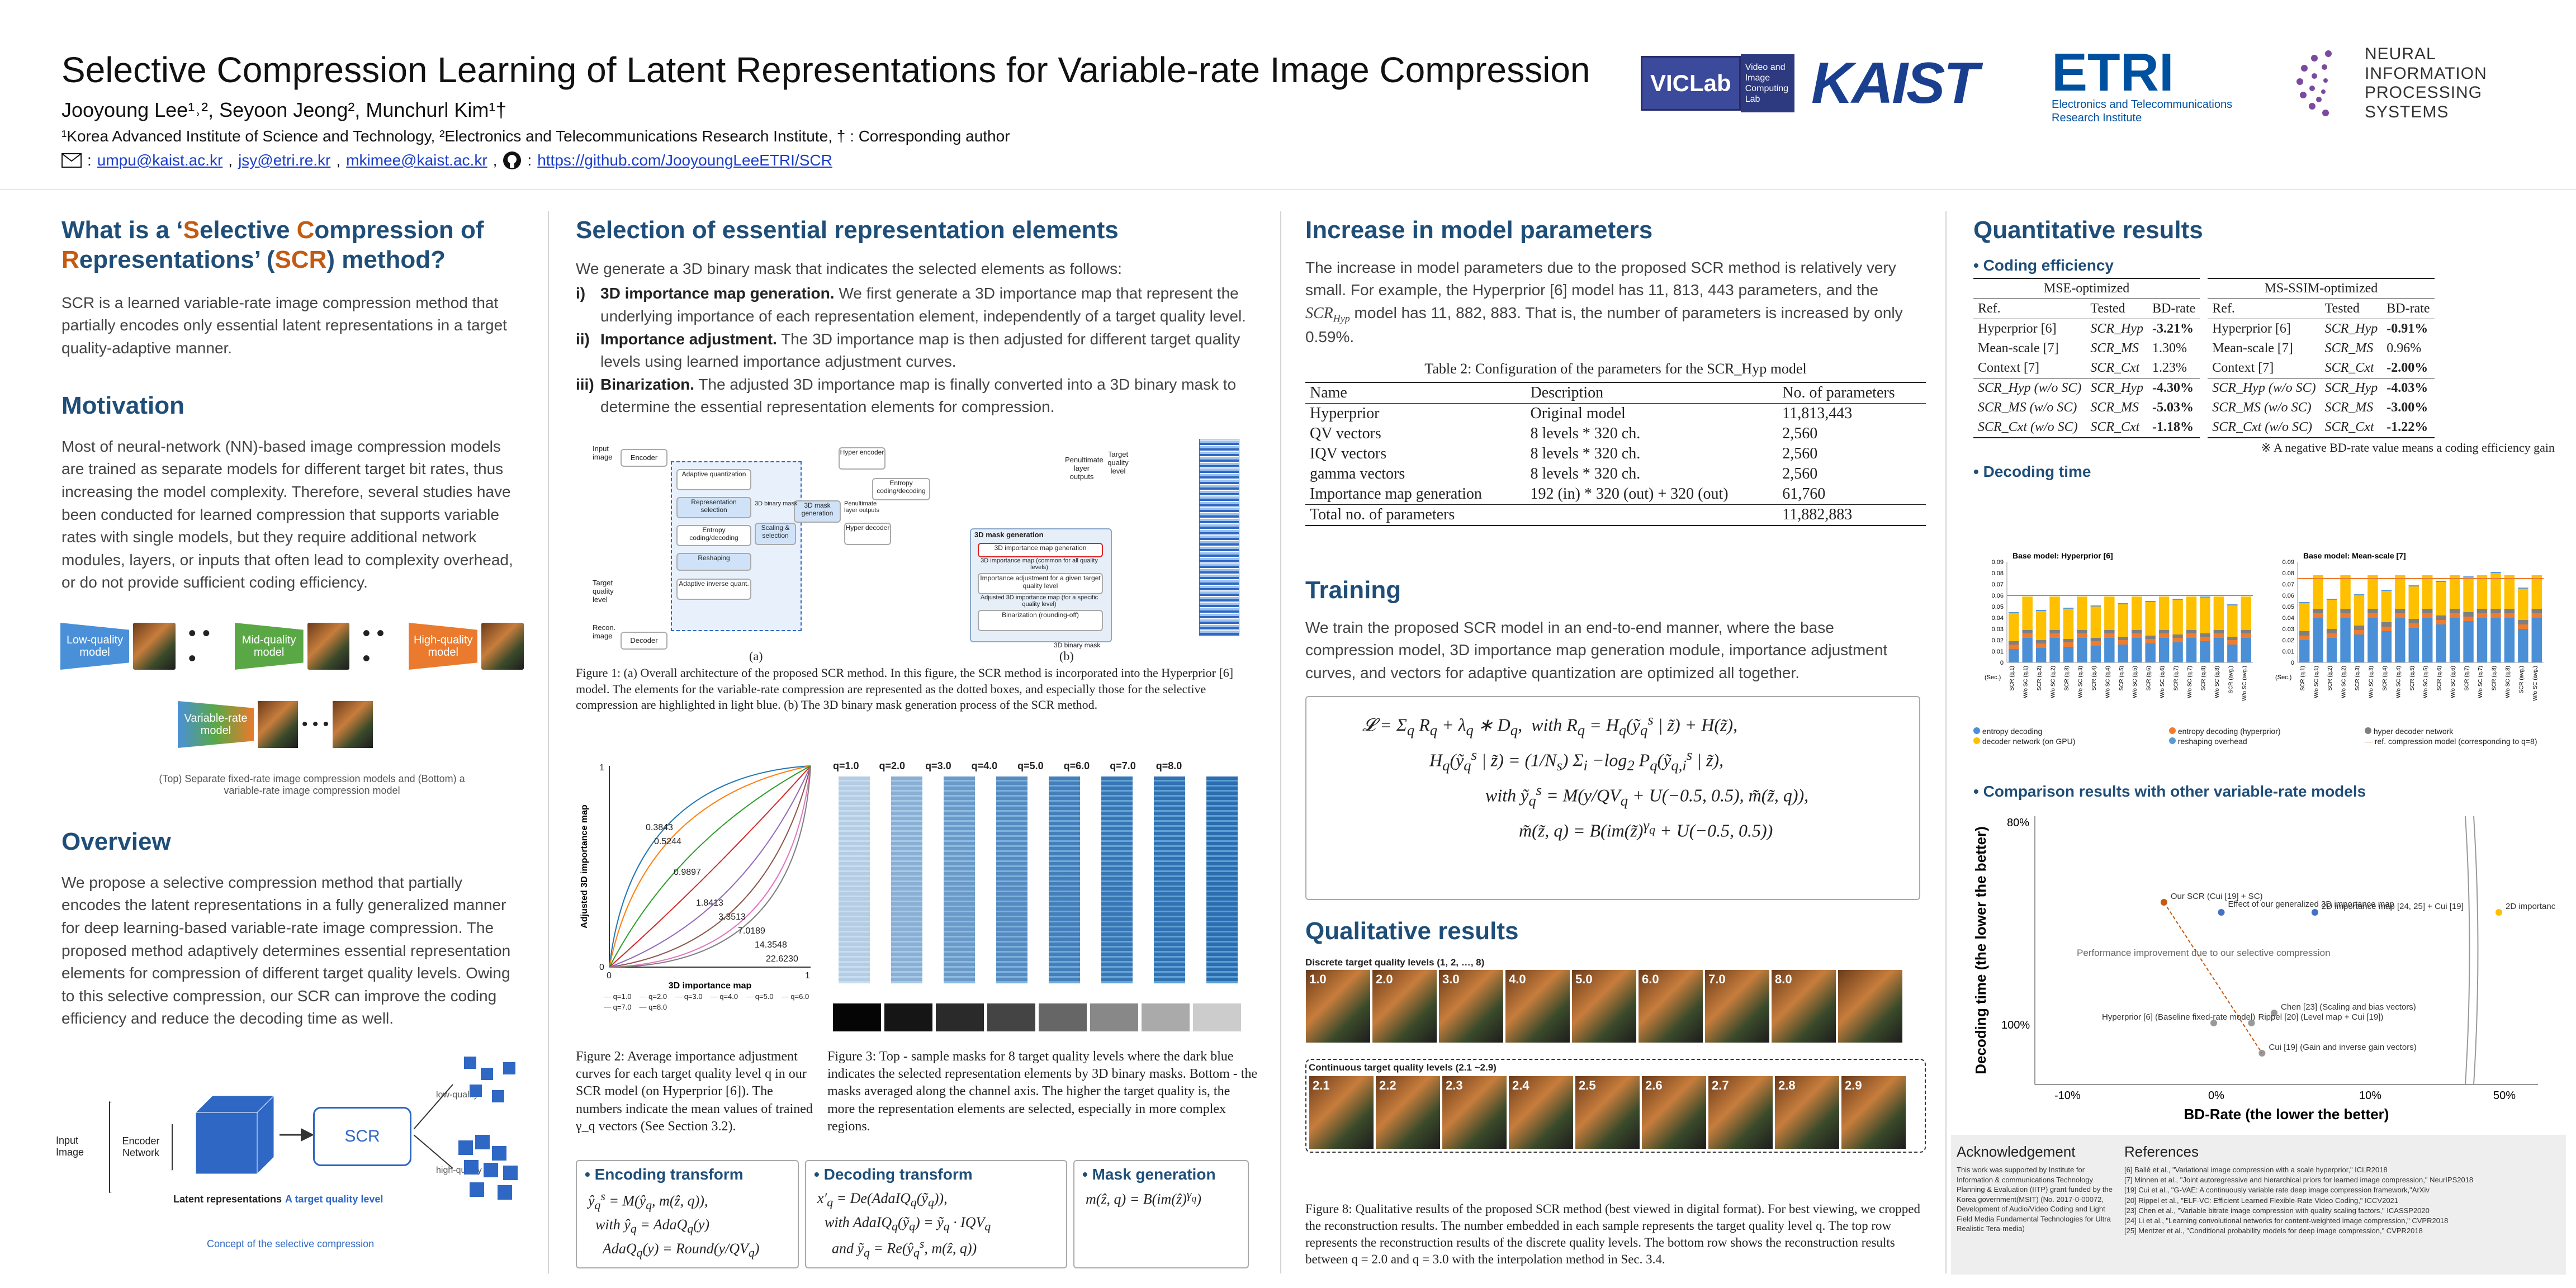  Describe the element at coordinates (2054, 682) in the screenshot. I see `x-tick-label: W/o SC (q.2)` at that location.